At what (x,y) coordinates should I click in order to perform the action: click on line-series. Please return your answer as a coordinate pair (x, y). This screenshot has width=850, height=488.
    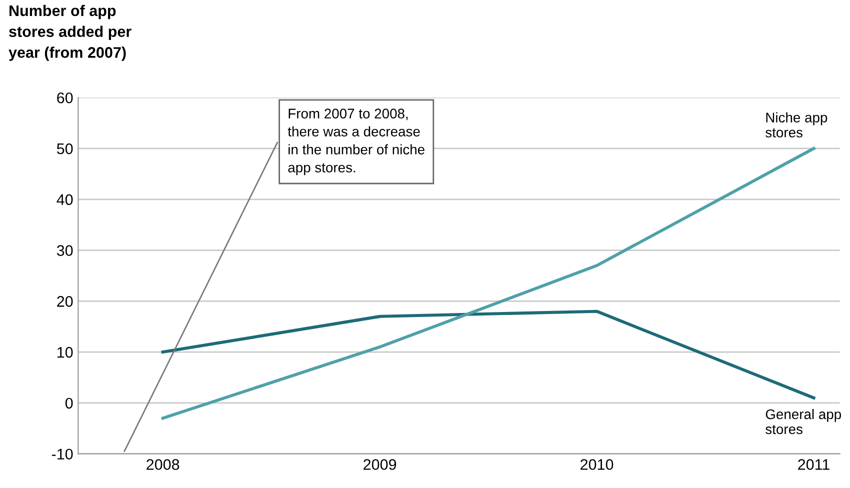
    Looking at the image, I should click on (488, 355).